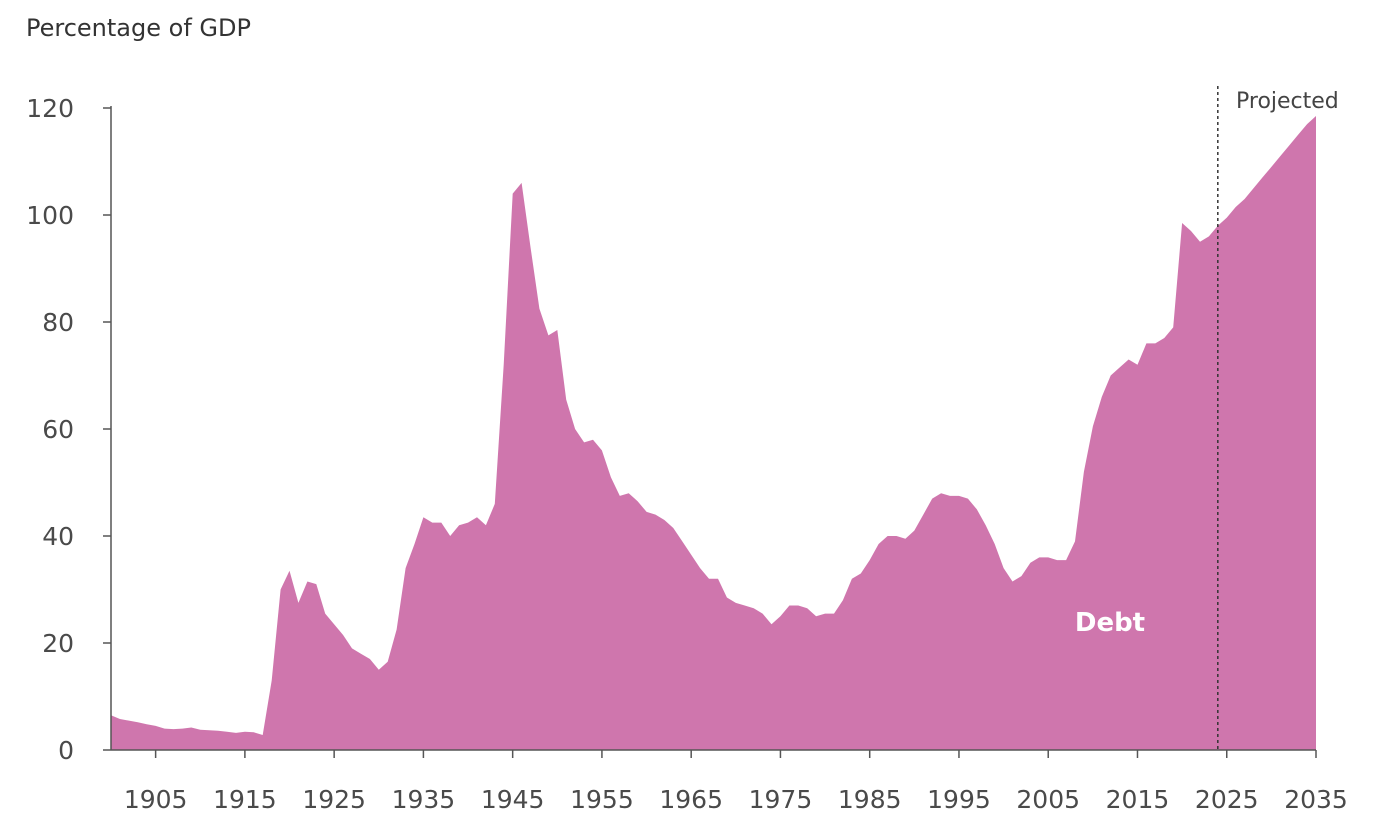 This screenshot has height=834, width=1376. Describe the element at coordinates (66, 750) in the screenshot. I see `y-tick-label: 0` at that location.